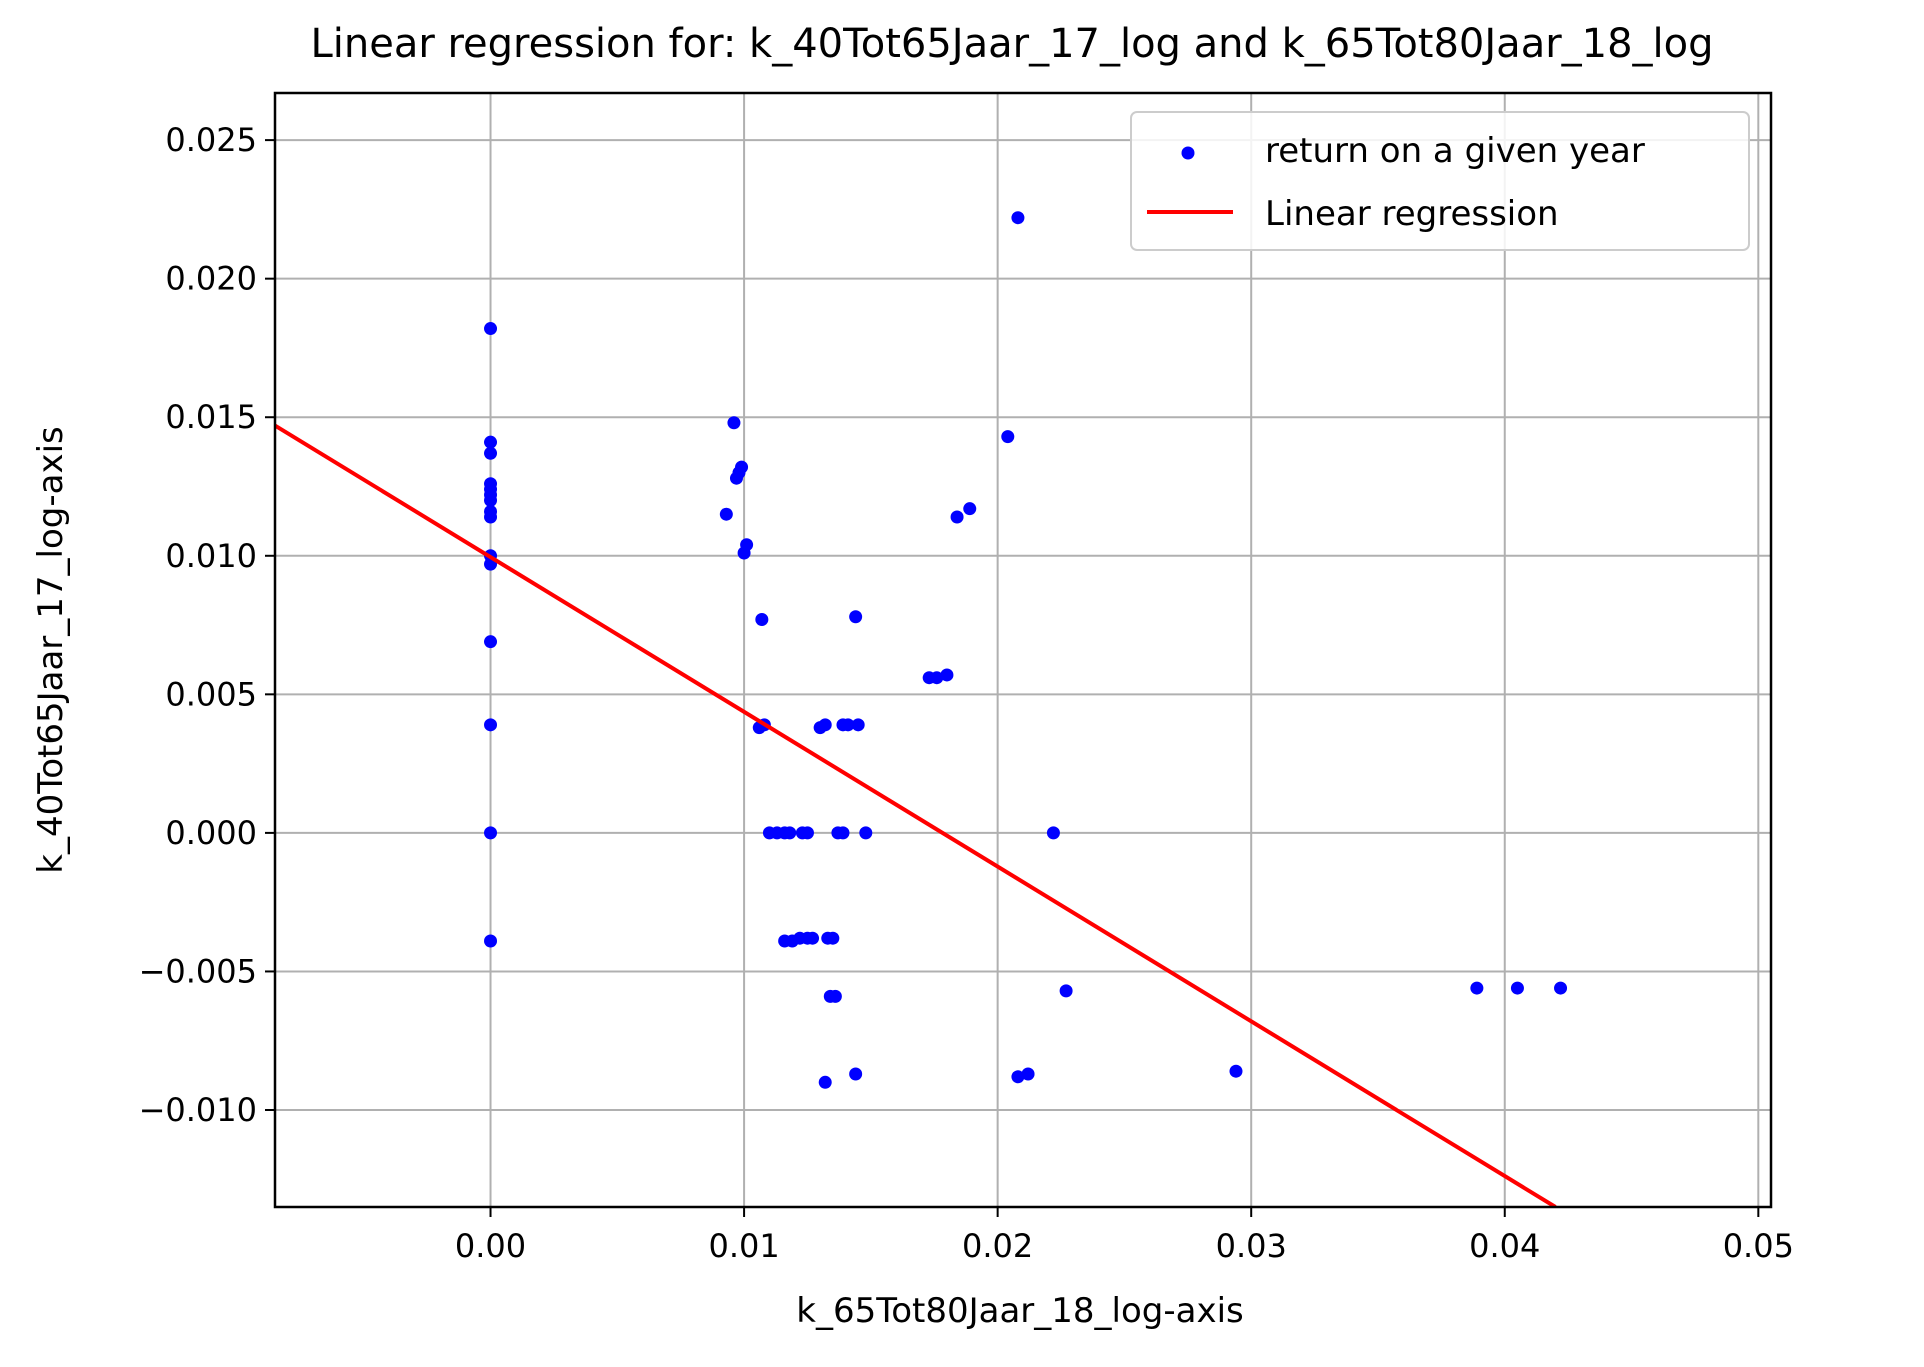  I want to click on y-tick-label: 0.025, so click(211, 140).